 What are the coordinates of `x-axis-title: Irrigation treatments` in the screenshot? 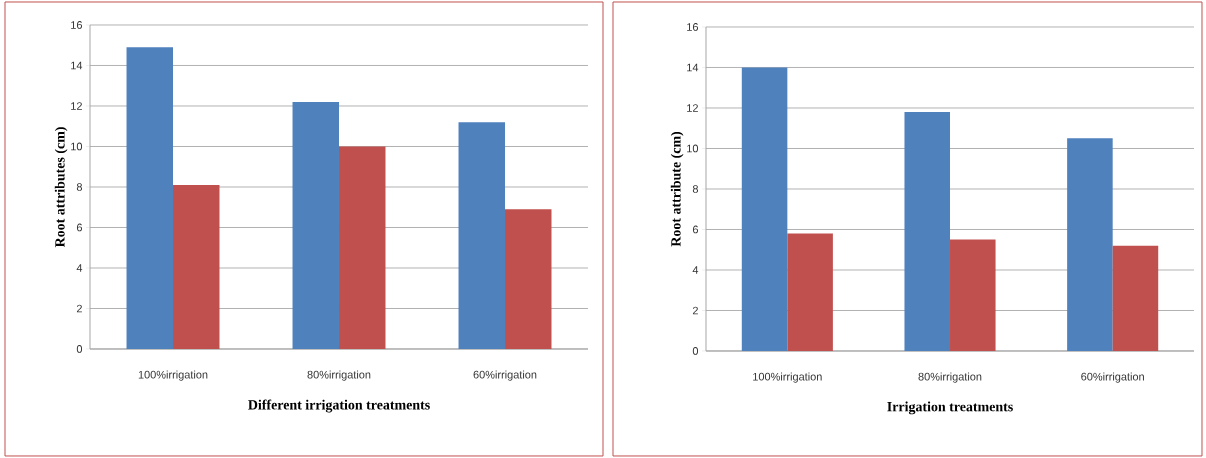 It's located at (950, 408).